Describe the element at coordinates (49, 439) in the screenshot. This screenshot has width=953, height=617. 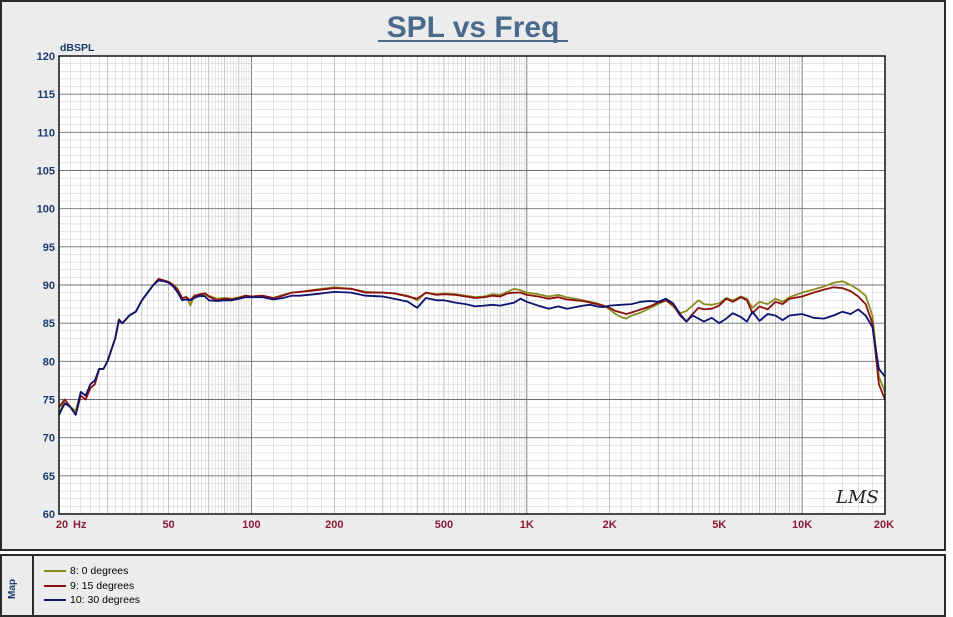
I see `y-tick-label: 70` at that location.